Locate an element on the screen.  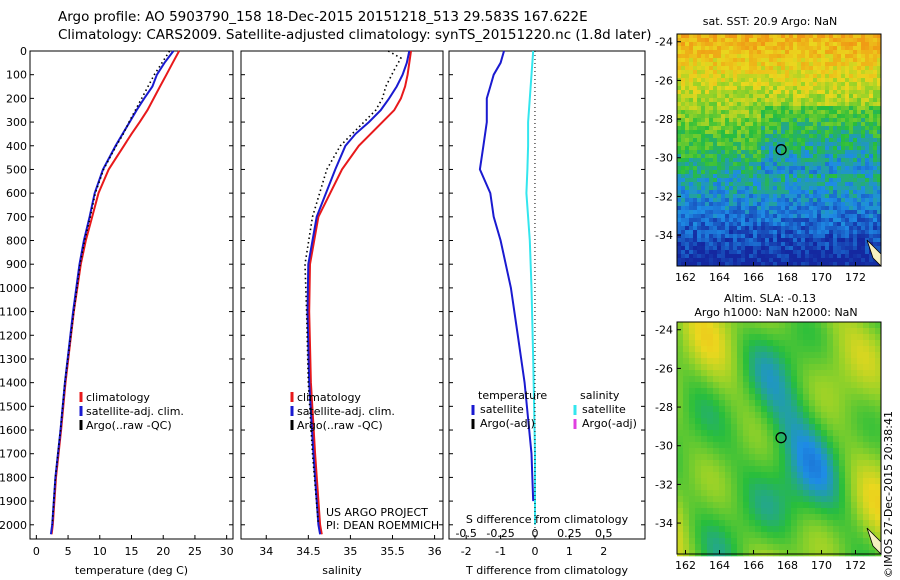
depth-tick-label: 400 is located at coordinates (16, 146).